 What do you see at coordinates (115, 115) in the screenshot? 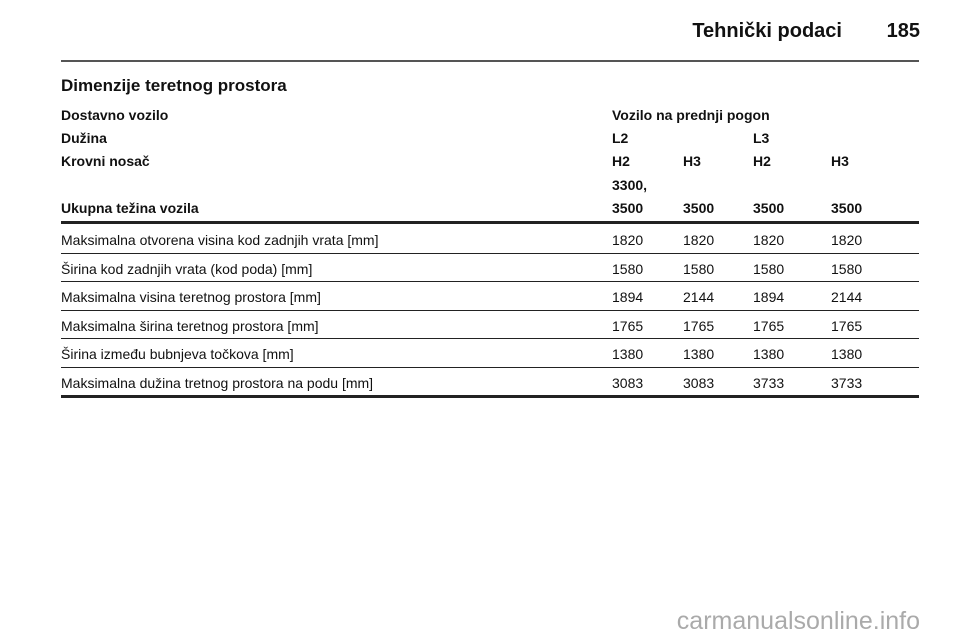
I see `header-label: Dostavno vozilo` at bounding box center [115, 115].